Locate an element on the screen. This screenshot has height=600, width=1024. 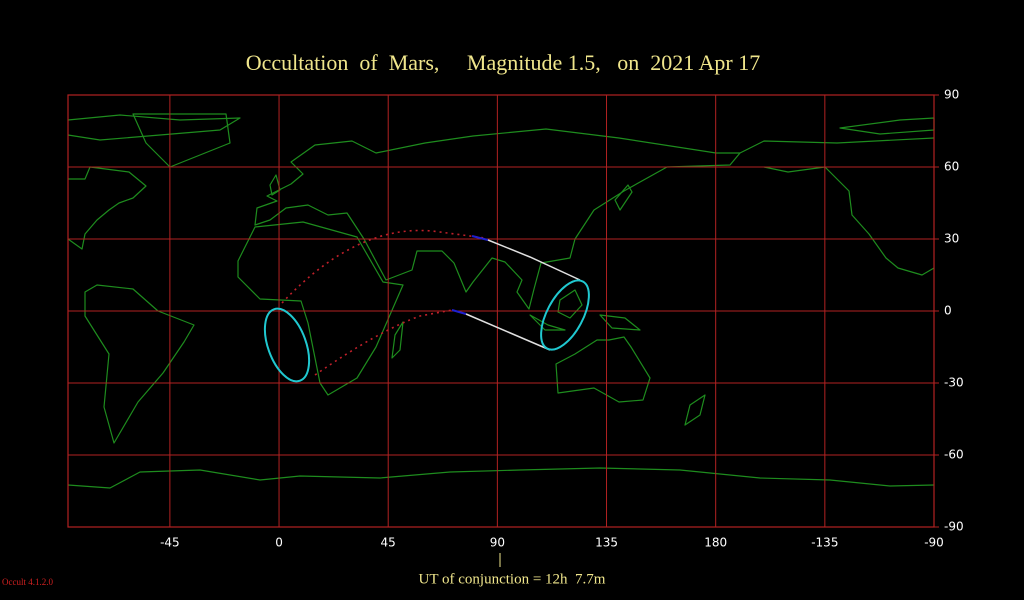
y-tick-label: 30 is located at coordinates (951, 239).